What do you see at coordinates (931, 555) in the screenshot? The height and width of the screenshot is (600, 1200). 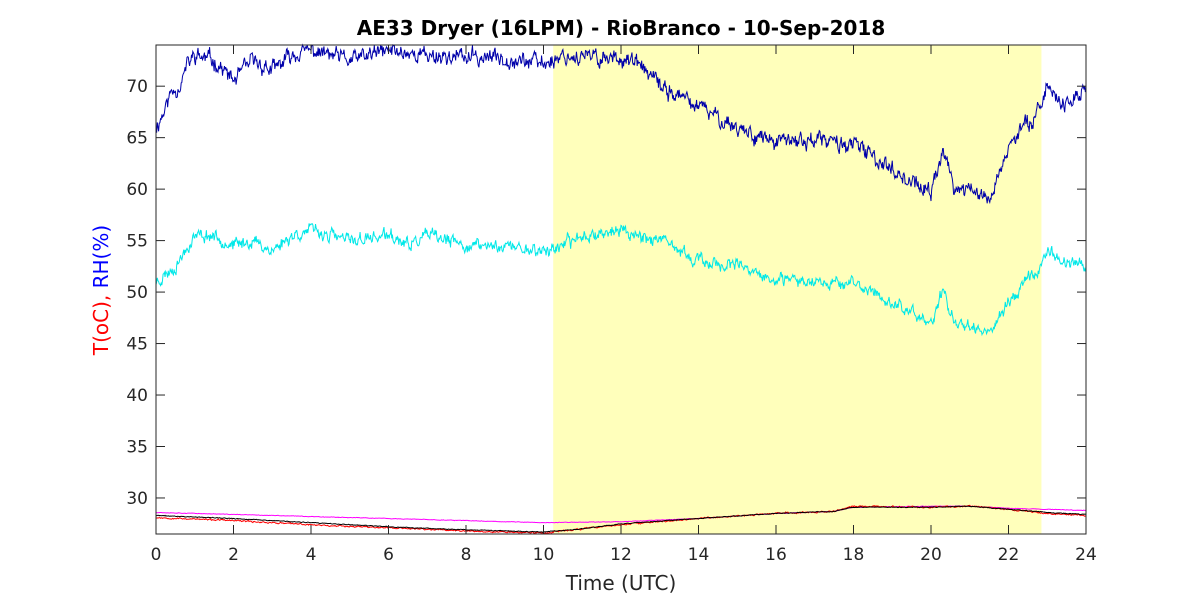 I see `x-tick-label: 20` at bounding box center [931, 555].